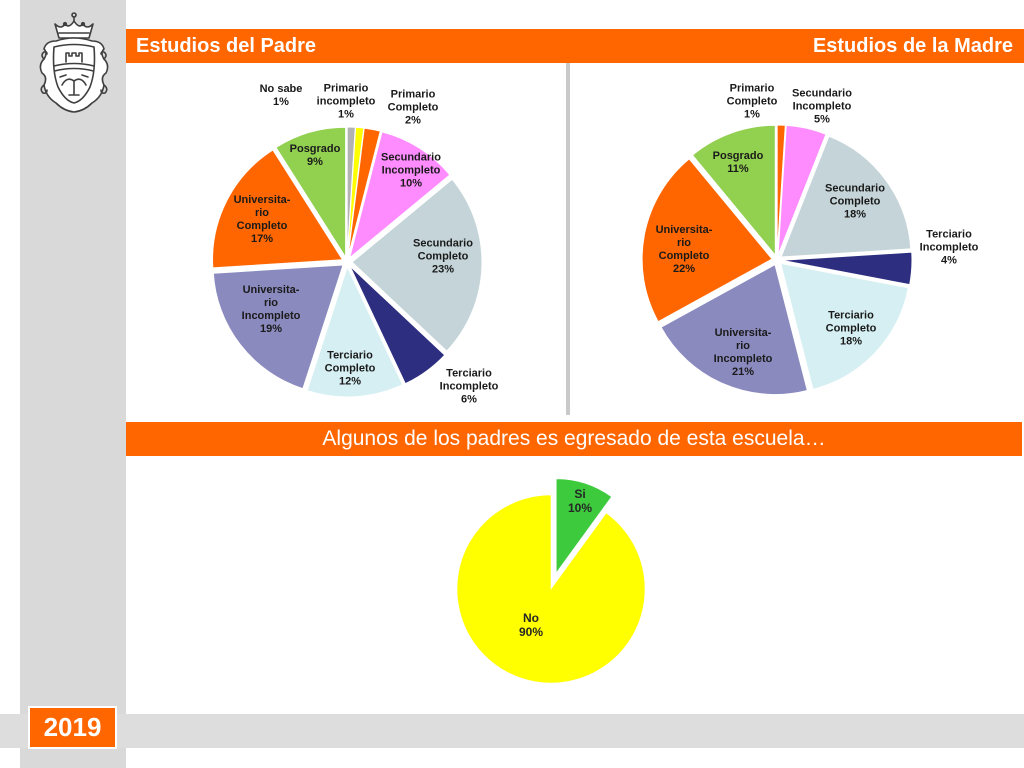 The width and height of the screenshot is (1024, 768). I want to click on mother-label-terciario-completo-percent: 18%, so click(851, 341).